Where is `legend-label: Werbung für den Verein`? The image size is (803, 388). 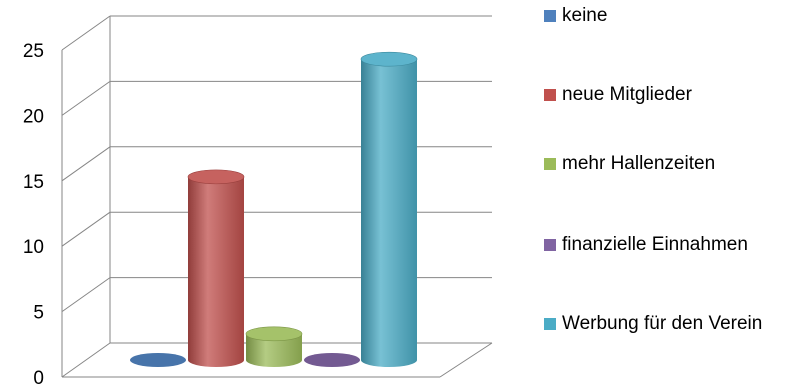
legend-label: Werbung für den Verein is located at coordinates (662, 323).